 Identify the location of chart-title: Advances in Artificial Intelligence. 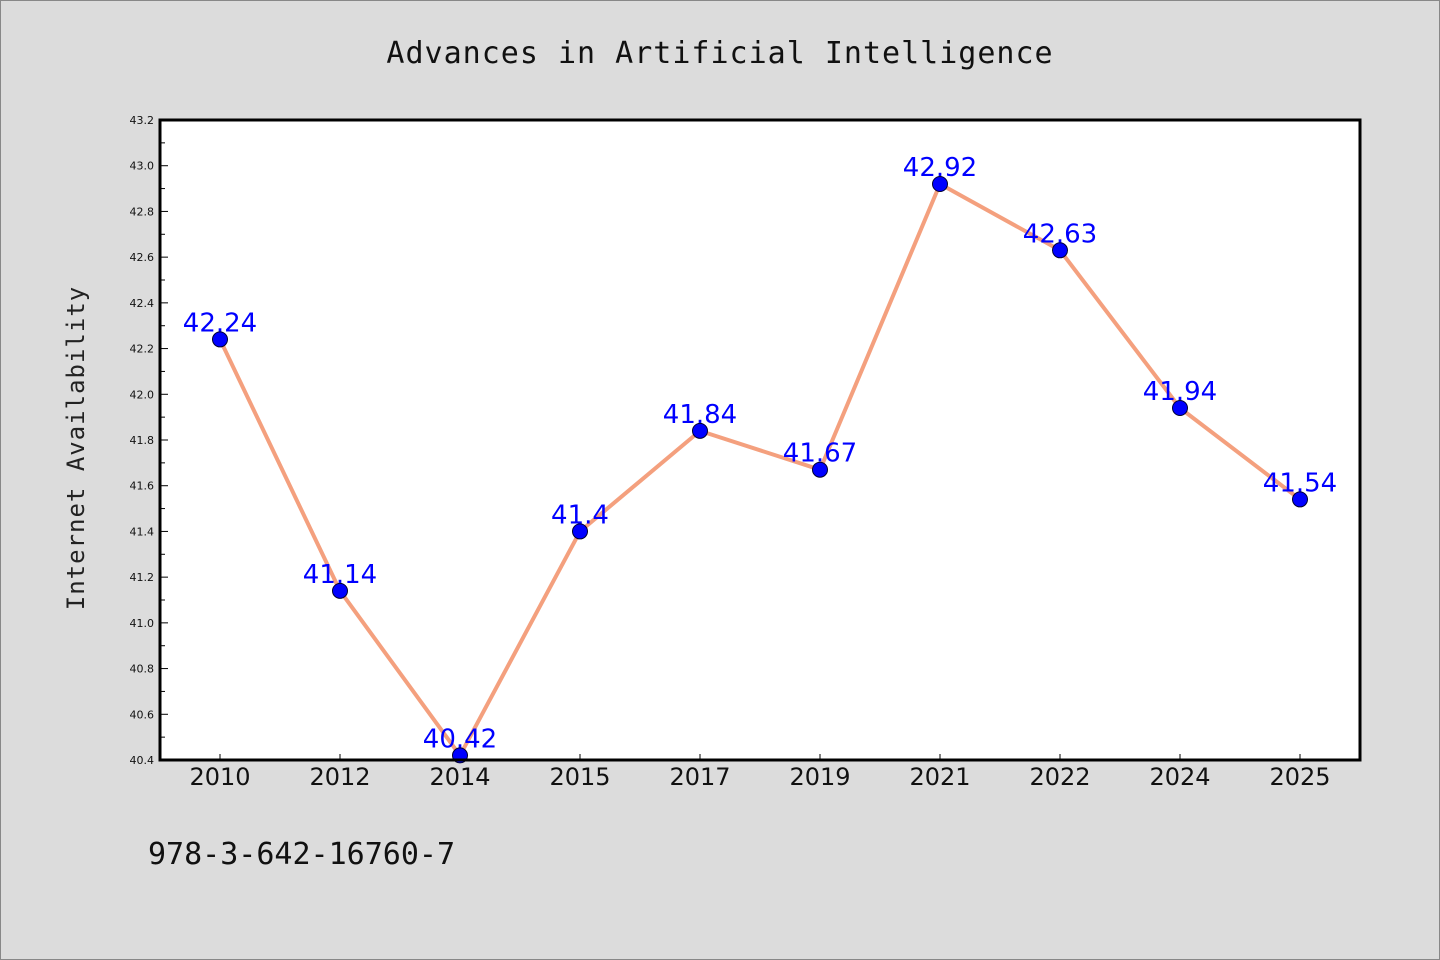
(719, 53).